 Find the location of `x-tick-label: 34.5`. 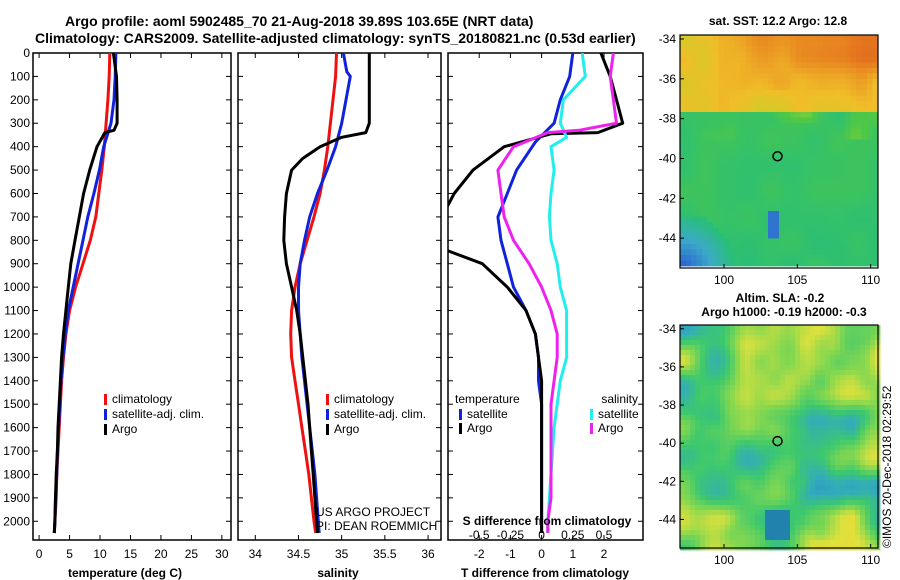

x-tick-label: 34.5 is located at coordinates (299, 554).